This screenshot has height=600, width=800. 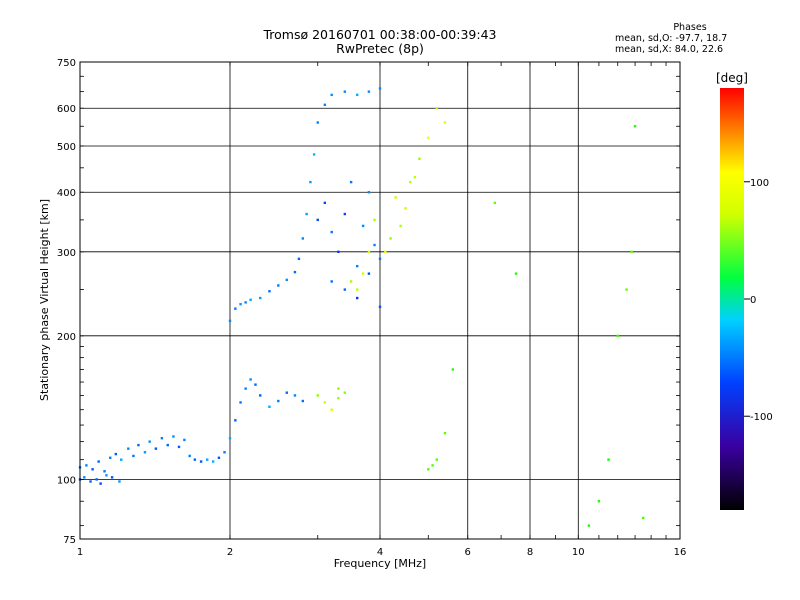 I want to click on colorbar-ticks: -100 0 100, so click(x=758, y=300).